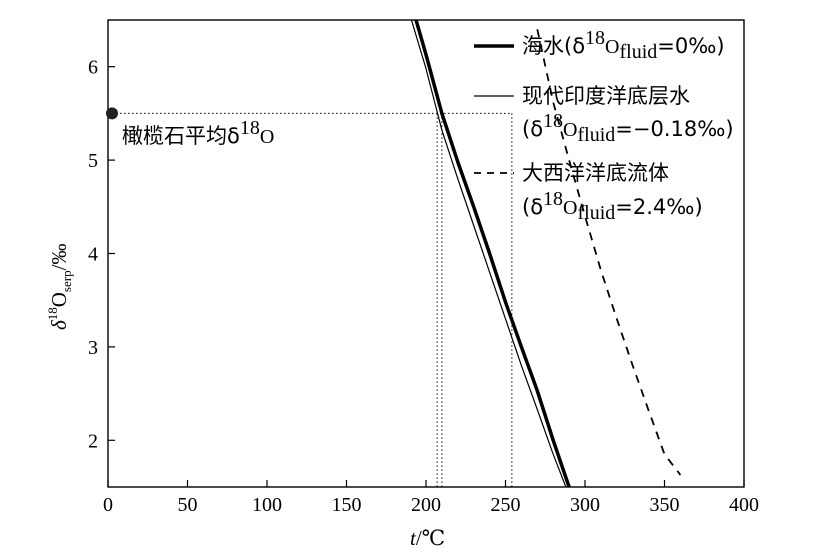 This screenshot has height=557, width=823. Describe the element at coordinates (93, 441) in the screenshot. I see `y-tick-label-2: 2` at that location.